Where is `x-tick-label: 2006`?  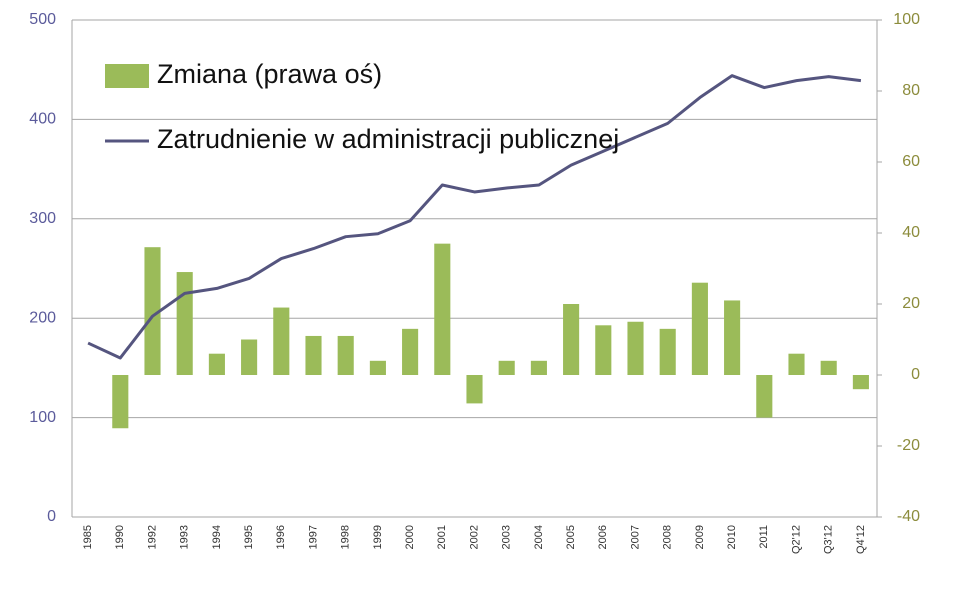
x-tick-label: 2006 is located at coordinates (603, 537).